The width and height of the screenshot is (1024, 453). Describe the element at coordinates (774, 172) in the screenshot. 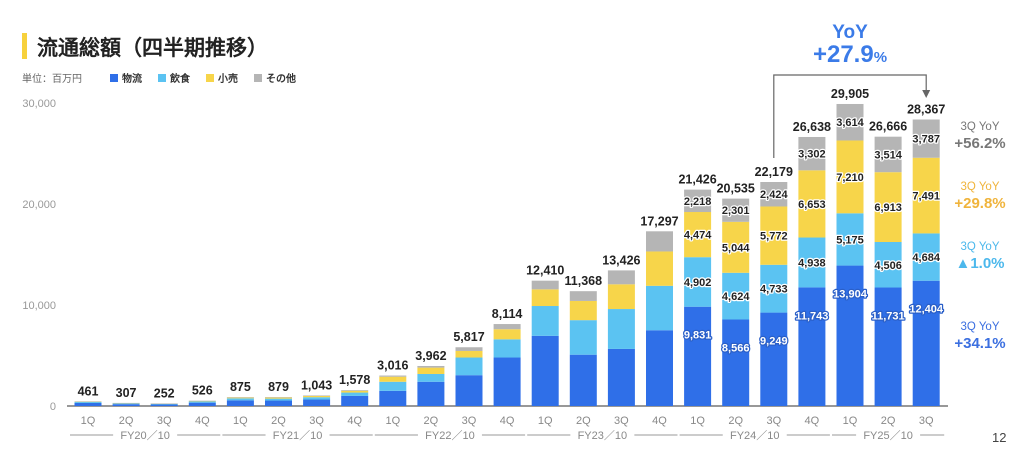

I see `bar-total-label: 22,179` at that location.